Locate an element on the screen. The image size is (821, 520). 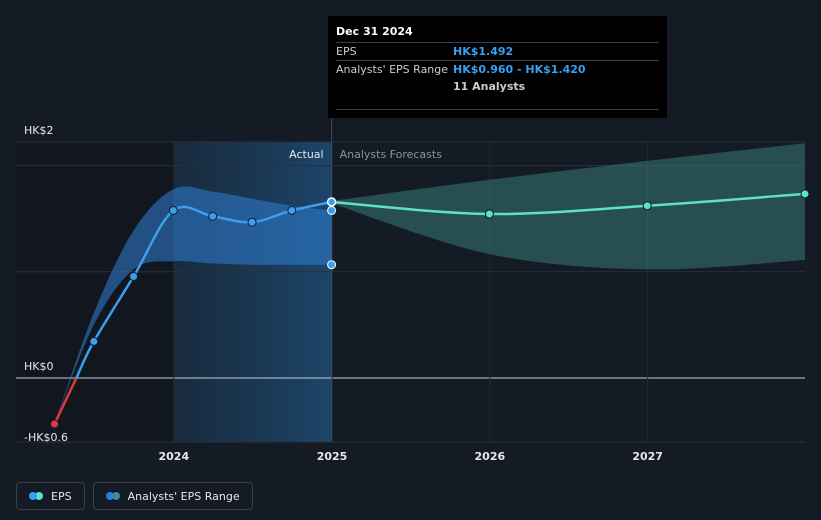
tooltip-key: Analysts' EPS Range is located at coordinates (392, 69).